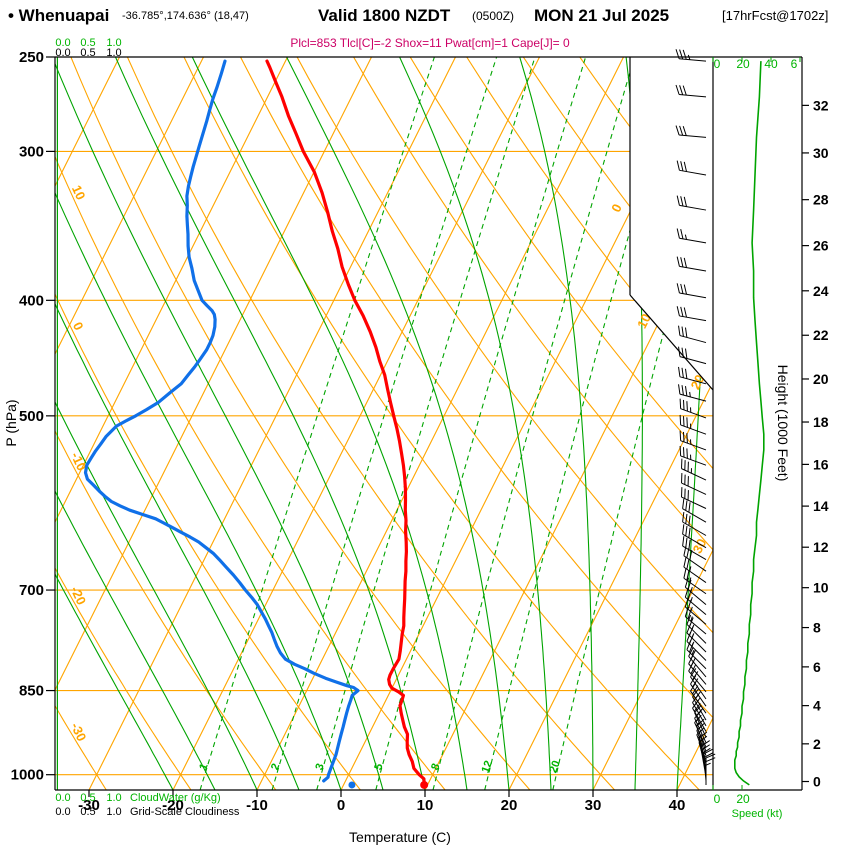 This screenshot has width=850, height=860. What do you see at coordinates (62, 43) in the screenshot?
I see `cloudwater-scale-top-label: 0.0` at bounding box center [62, 43].